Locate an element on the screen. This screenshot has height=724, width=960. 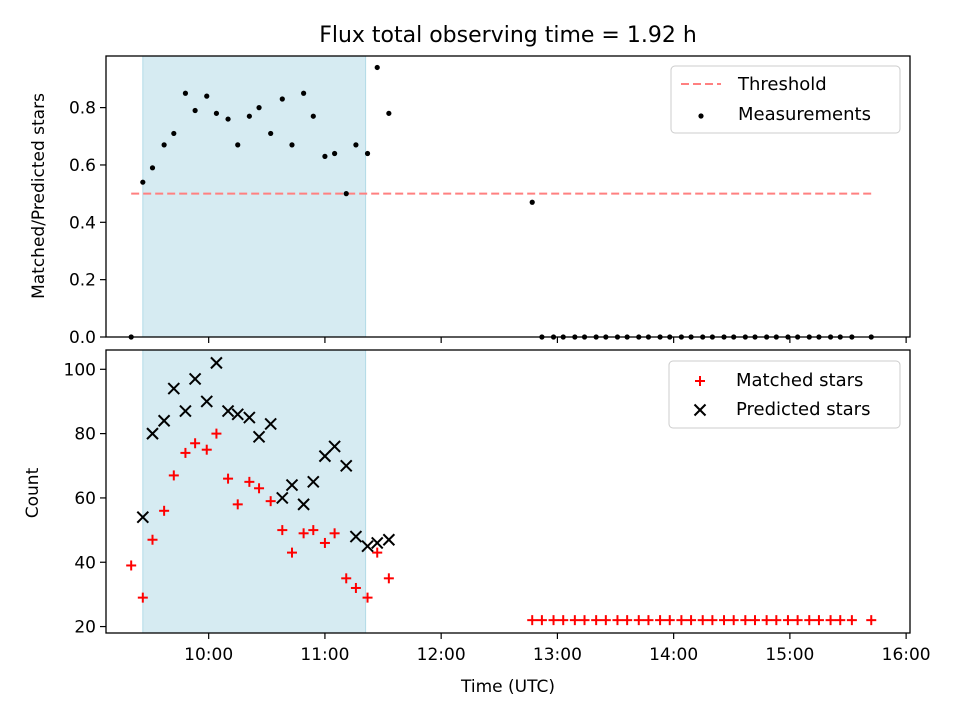
legend-matched-label: Matched stars is located at coordinates (799, 380).